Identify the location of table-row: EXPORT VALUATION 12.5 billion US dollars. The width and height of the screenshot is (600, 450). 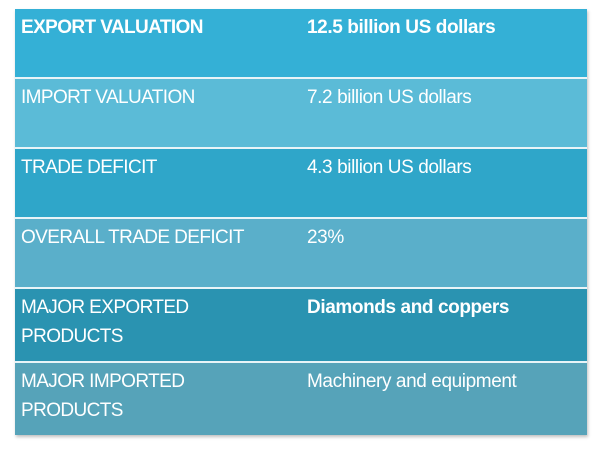
(301, 44).